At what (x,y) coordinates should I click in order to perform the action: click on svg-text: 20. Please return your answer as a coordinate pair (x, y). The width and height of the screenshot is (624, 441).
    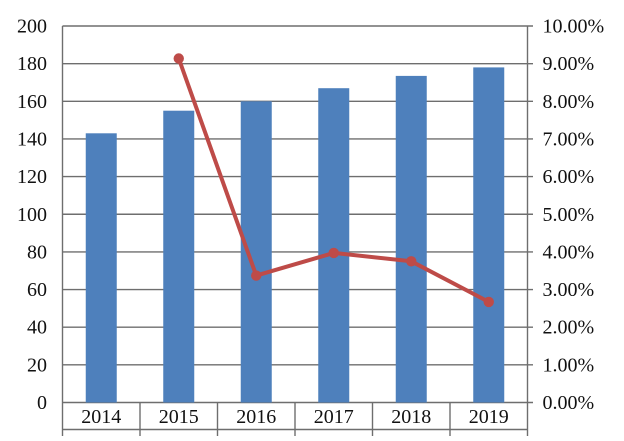
    Looking at the image, I should click on (37, 365).